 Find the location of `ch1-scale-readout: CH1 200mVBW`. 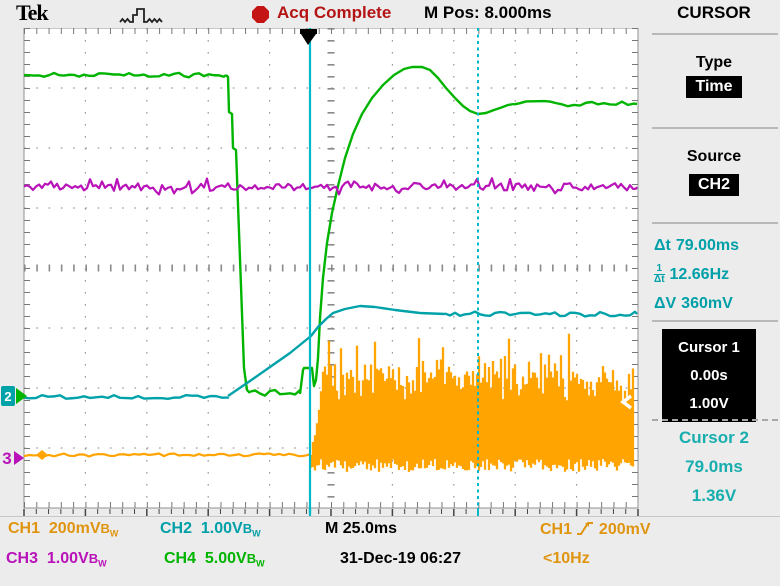

ch1-scale-readout: CH1 200mVBW is located at coordinates (63, 529).